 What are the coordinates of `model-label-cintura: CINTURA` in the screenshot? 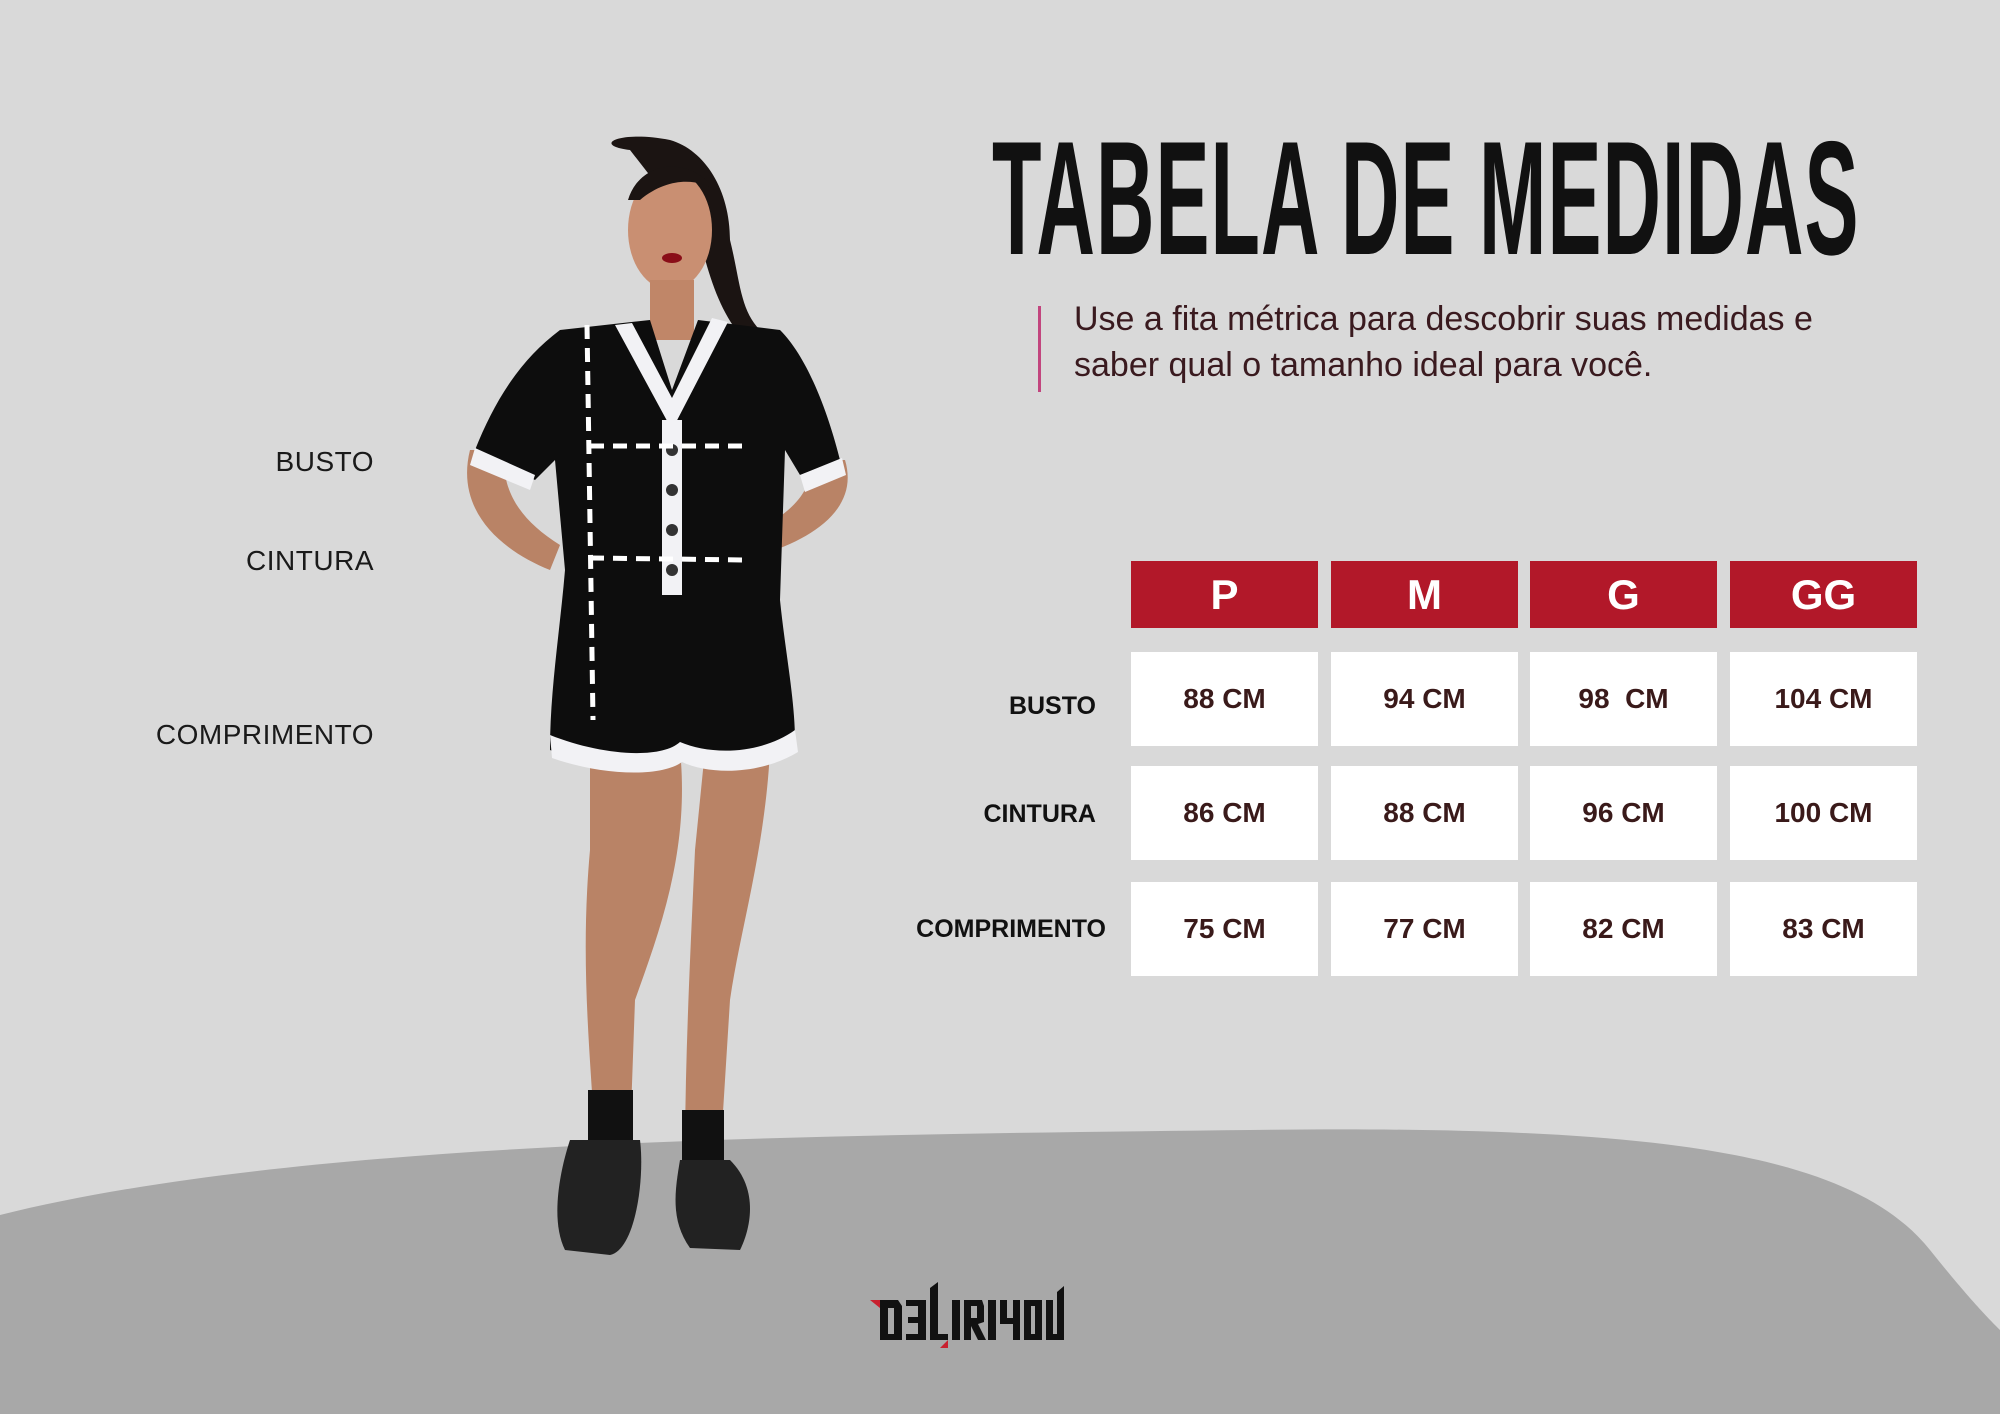 It's located at (310, 560).